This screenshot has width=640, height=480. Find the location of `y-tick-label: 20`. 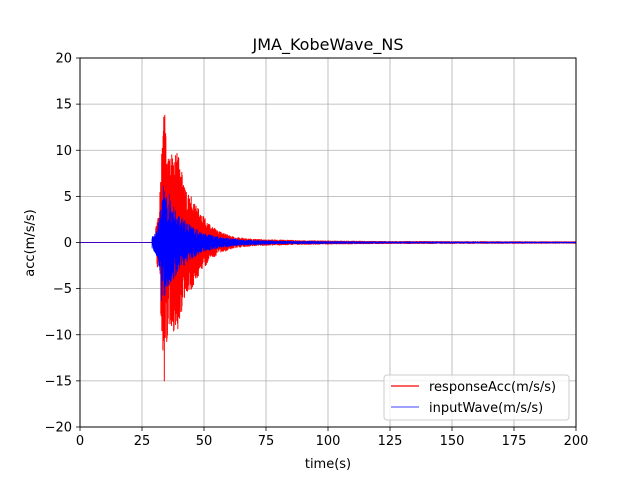

y-tick-label: 20 is located at coordinates (63, 59).